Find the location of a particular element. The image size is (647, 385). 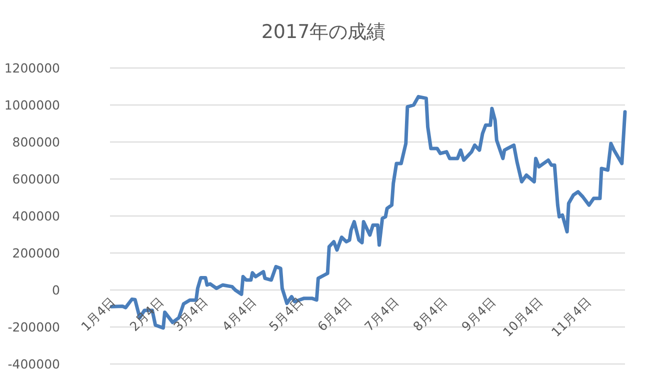

y-tick-label: 400000 is located at coordinates (36, 216).